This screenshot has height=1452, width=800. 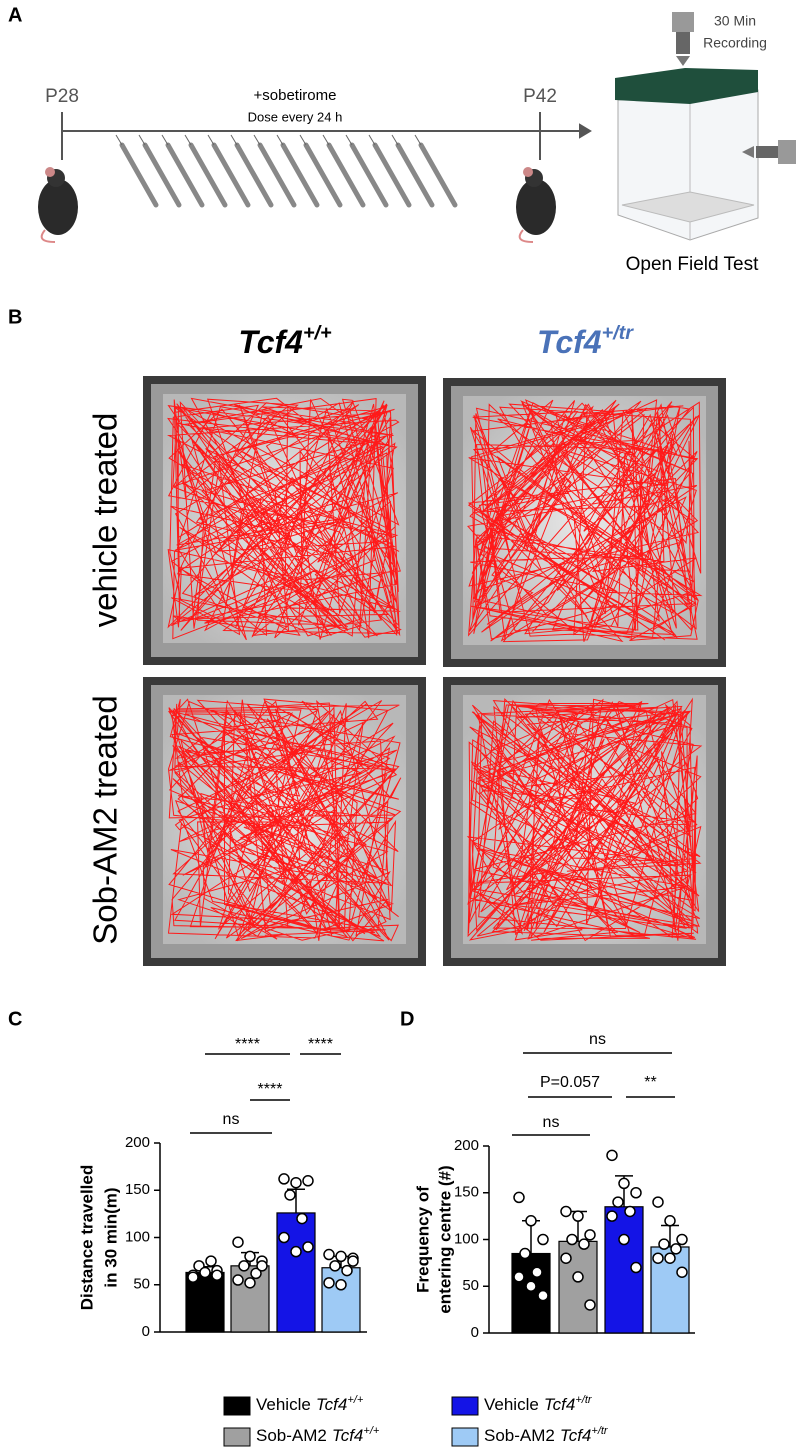 What do you see at coordinates (531, 1293) in the screenshot?
I see `bar` at bounding box center [531, 1293].